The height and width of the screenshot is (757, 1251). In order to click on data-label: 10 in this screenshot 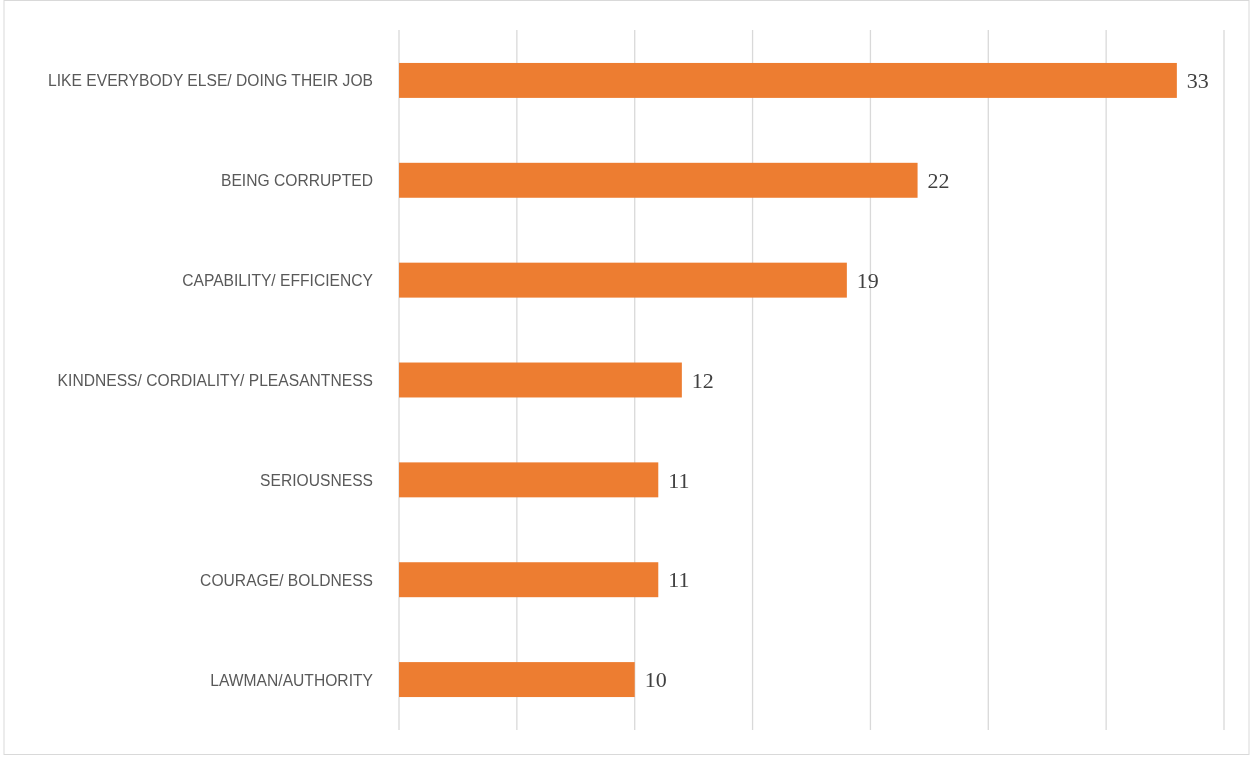, I will do `click(655, 680)`.